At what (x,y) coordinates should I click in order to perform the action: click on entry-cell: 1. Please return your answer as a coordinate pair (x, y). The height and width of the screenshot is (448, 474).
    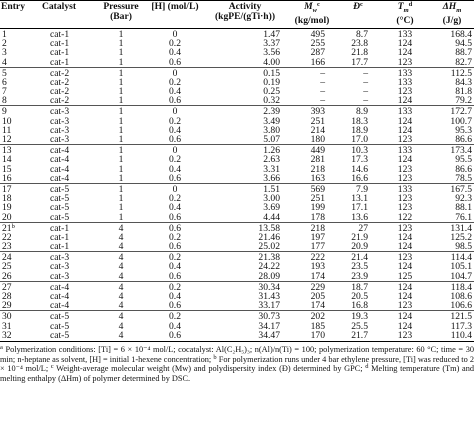
    Looking at the image, I should click on (12, 33).